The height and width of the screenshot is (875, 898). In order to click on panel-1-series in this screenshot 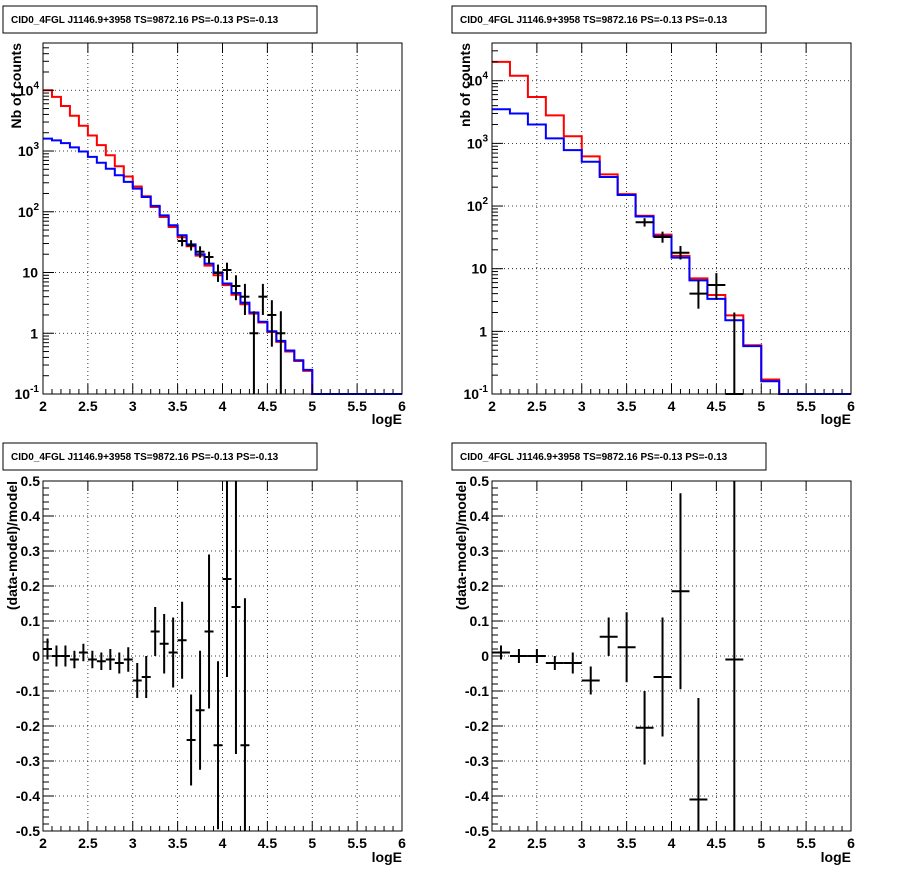, I will do `click(222, 242)`.